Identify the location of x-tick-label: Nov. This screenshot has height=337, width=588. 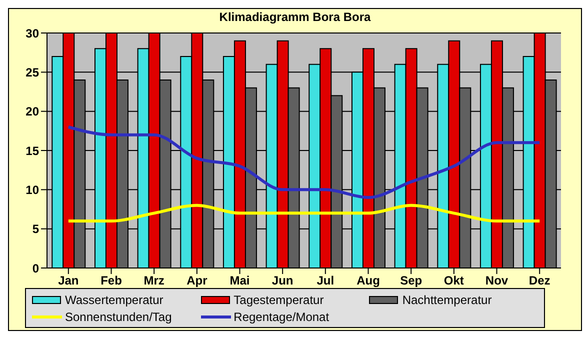
(496, 281).